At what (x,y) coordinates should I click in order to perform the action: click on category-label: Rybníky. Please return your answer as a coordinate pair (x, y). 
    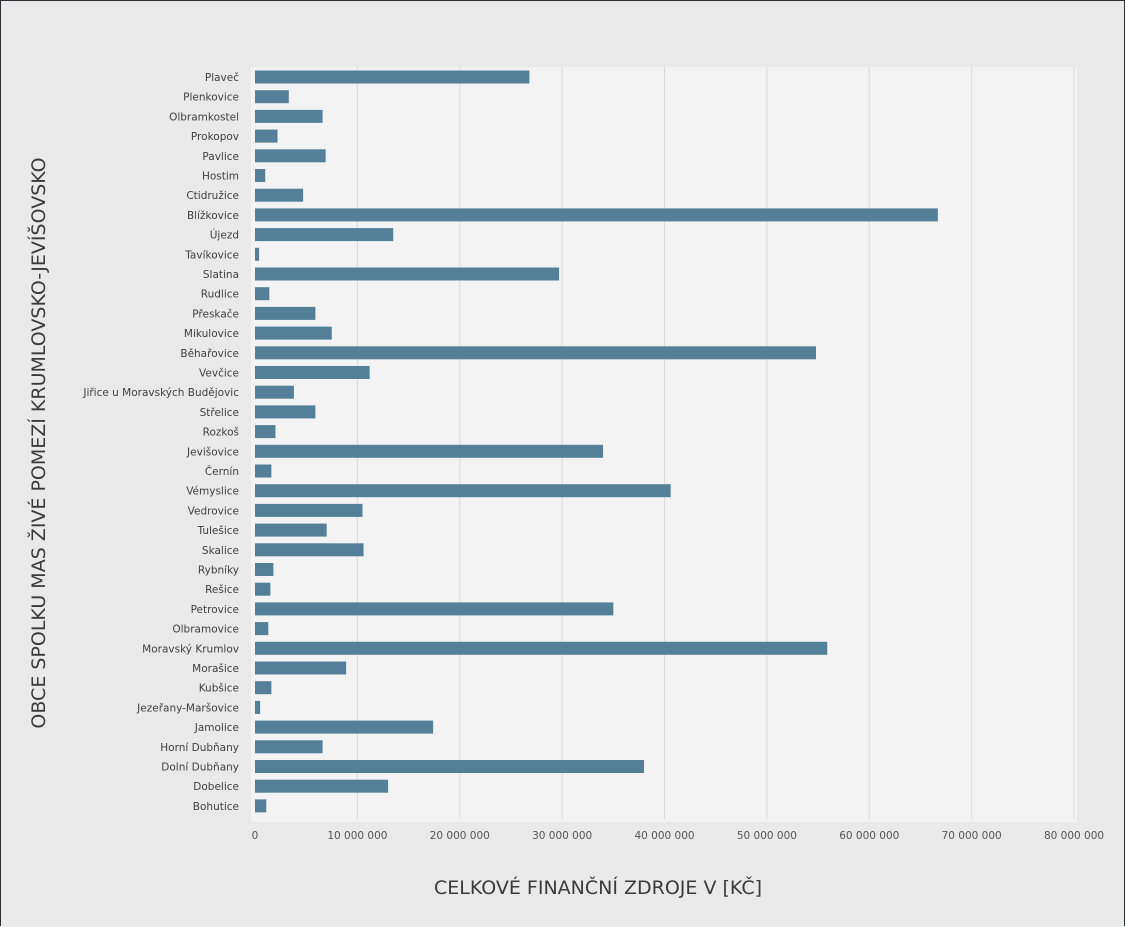
    Looking at the image, I should click on (218, 571).